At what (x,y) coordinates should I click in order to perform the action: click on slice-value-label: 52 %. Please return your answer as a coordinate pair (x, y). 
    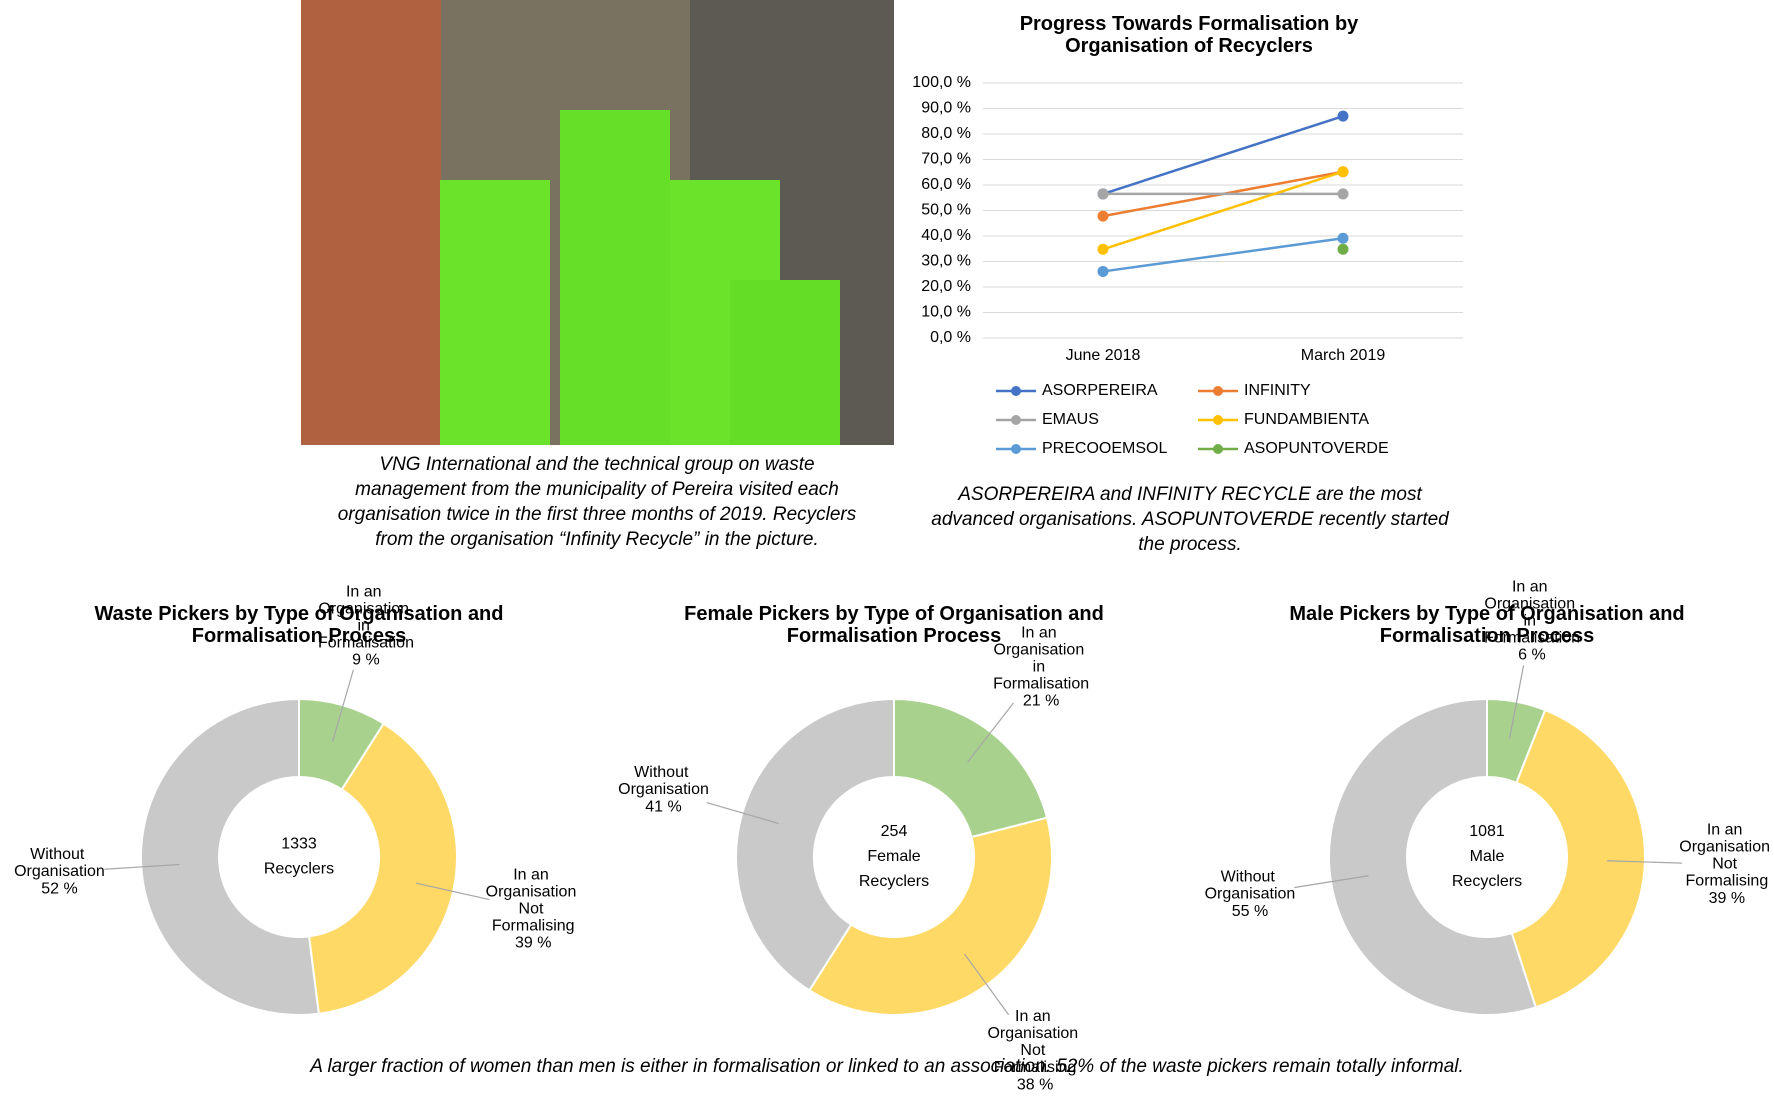
    Looking at the image, I should click on (59, 888).